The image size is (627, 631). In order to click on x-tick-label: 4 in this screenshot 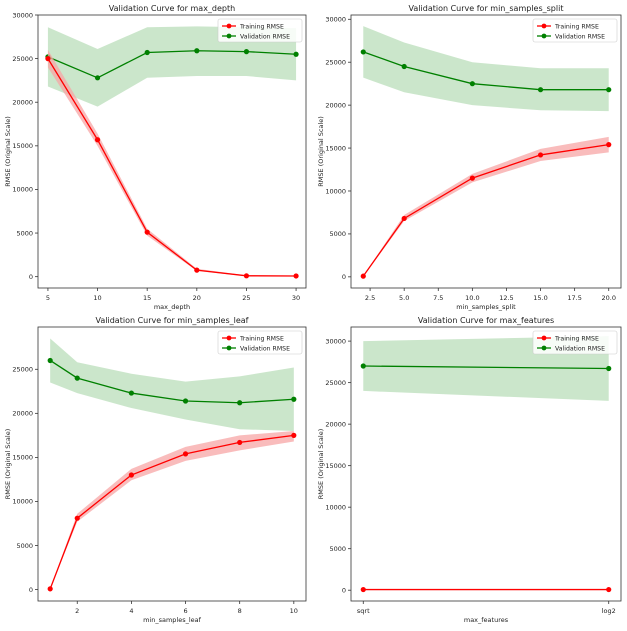, I will do `click(131, 611)`.